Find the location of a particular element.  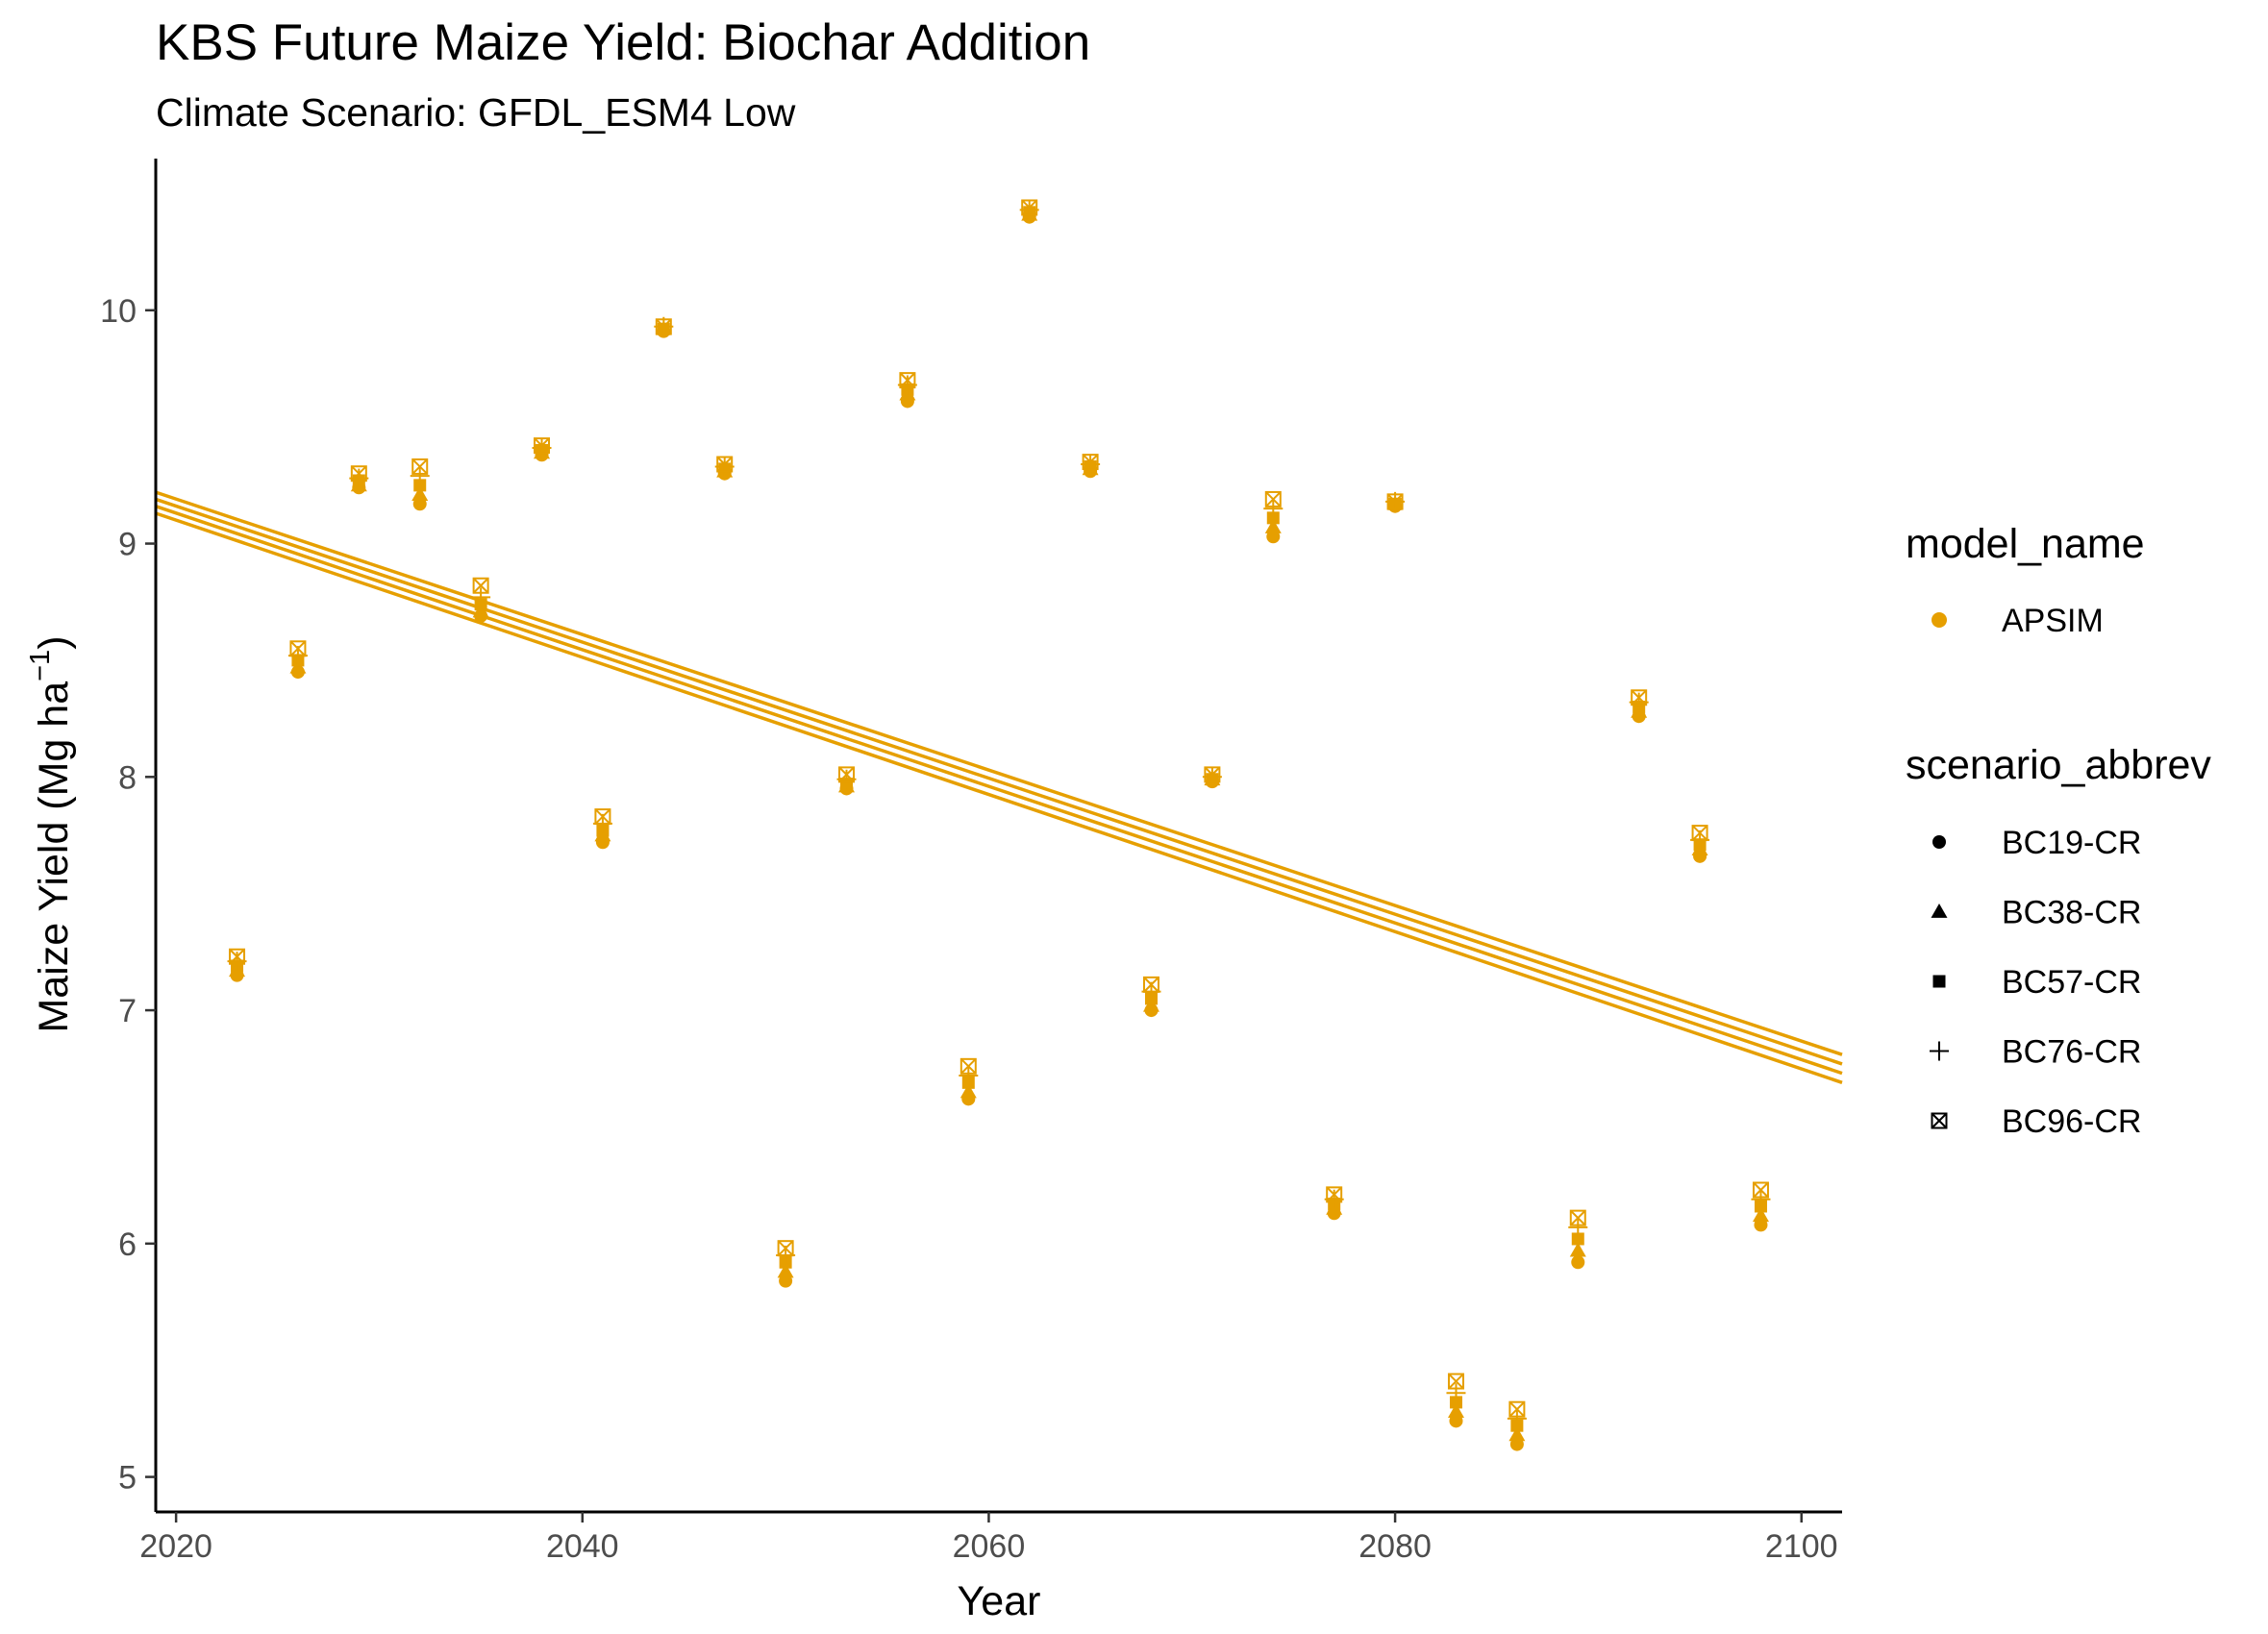

legend-item-model: APSIM is located at coordinates (2018, 621).